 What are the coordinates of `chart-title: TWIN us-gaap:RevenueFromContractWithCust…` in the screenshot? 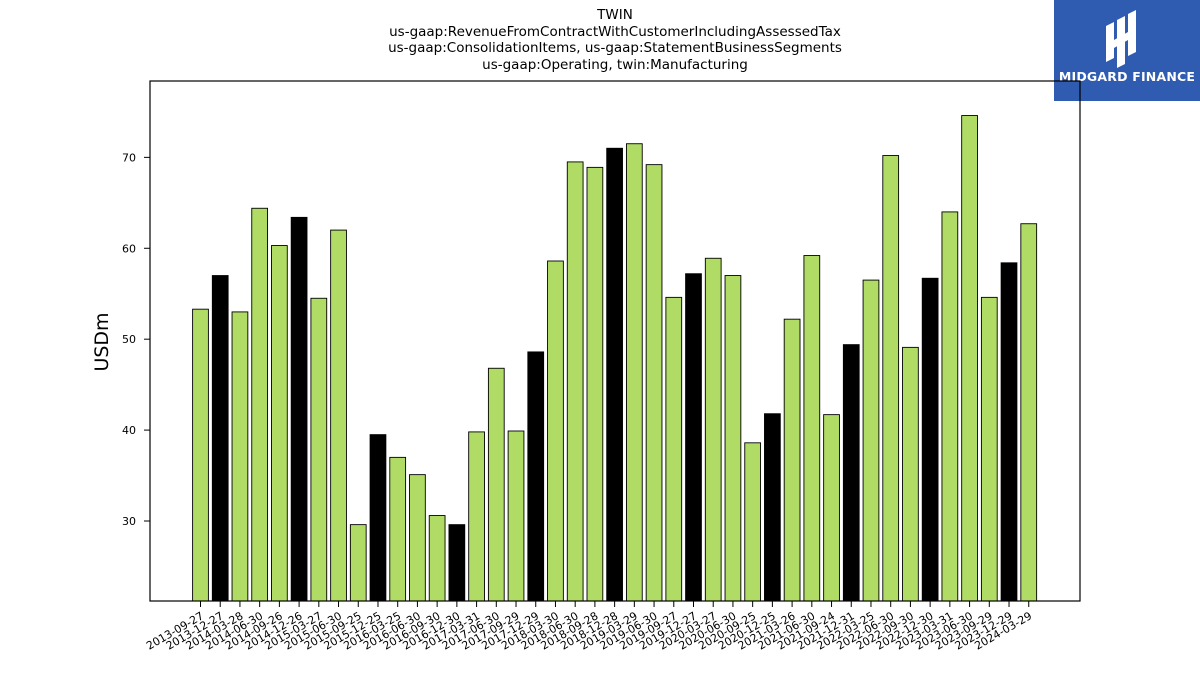 It's located at (615, 40).